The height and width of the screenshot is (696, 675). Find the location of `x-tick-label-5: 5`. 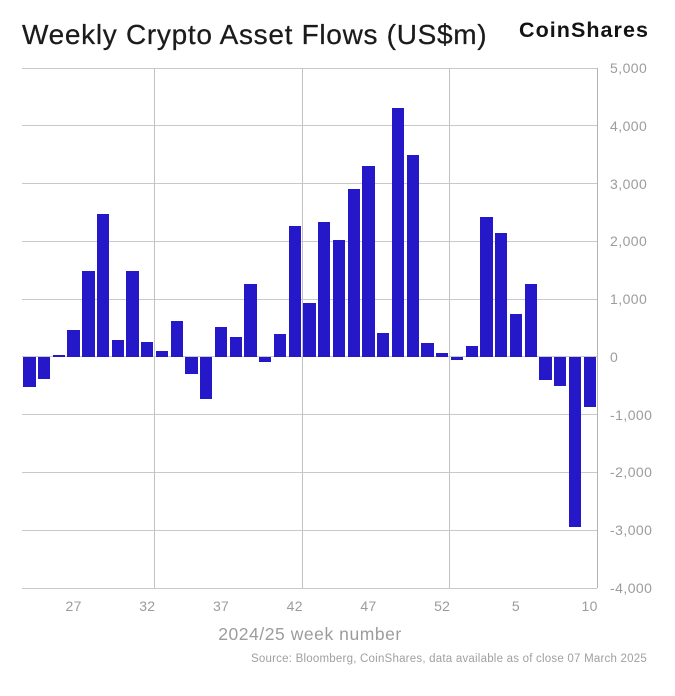

x-tick-label-5: 5 is located at coordinates (515, 606).